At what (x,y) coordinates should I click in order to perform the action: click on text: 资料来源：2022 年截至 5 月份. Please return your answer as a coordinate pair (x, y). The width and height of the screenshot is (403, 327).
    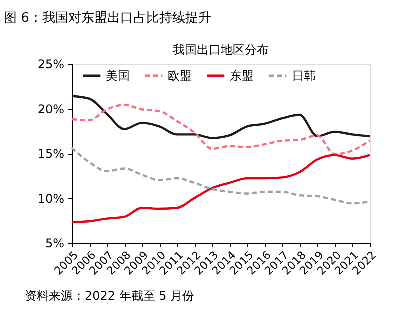
    Looking at the image, I should click on (110, 296).